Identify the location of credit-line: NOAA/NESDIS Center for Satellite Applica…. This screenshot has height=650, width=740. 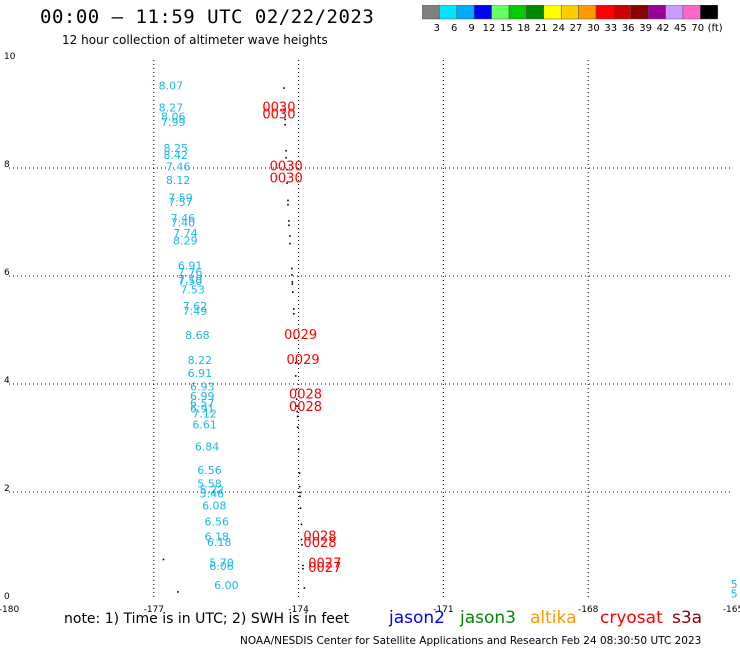
(471, 641).